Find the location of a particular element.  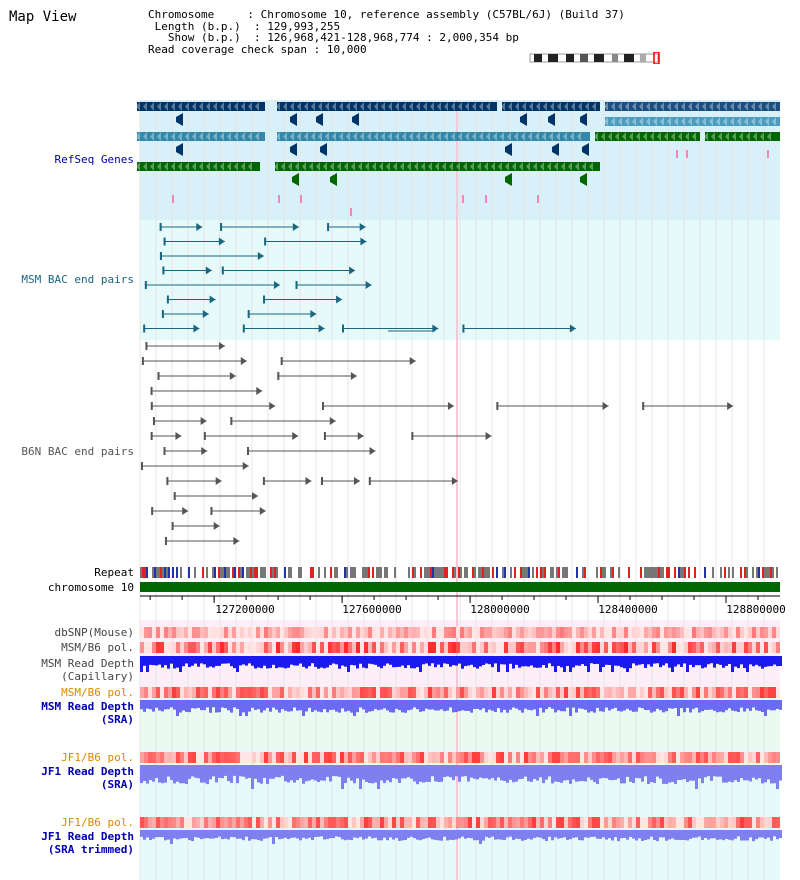

jf1-b6-pol-trim-label: JF1/B6 pol. is located at coordinates (97, 822).